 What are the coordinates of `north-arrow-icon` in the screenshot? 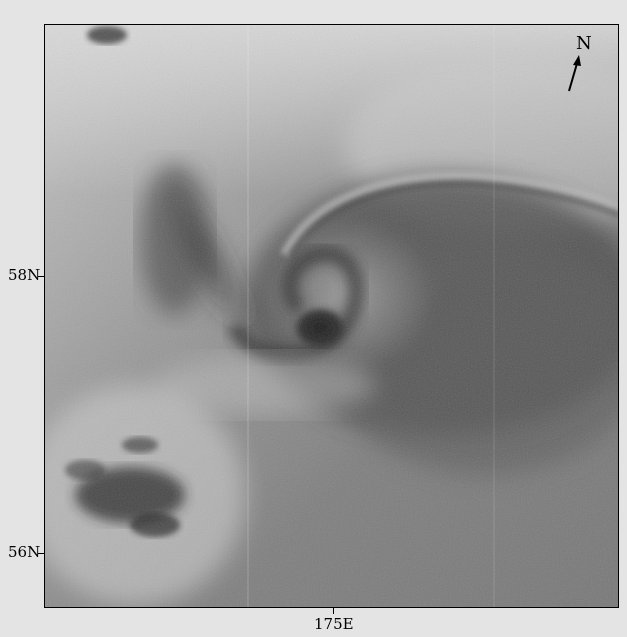 It's located at (574, 73).